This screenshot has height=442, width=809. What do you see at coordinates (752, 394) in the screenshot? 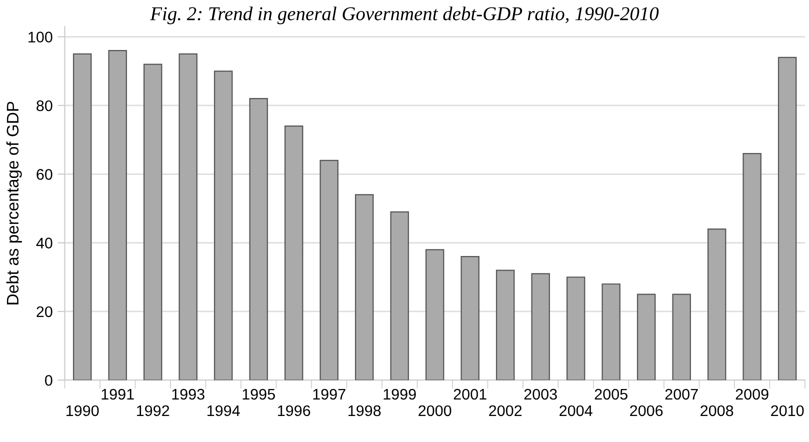
I see `x-tick-label: 2009` at bounding box center [752, 394].